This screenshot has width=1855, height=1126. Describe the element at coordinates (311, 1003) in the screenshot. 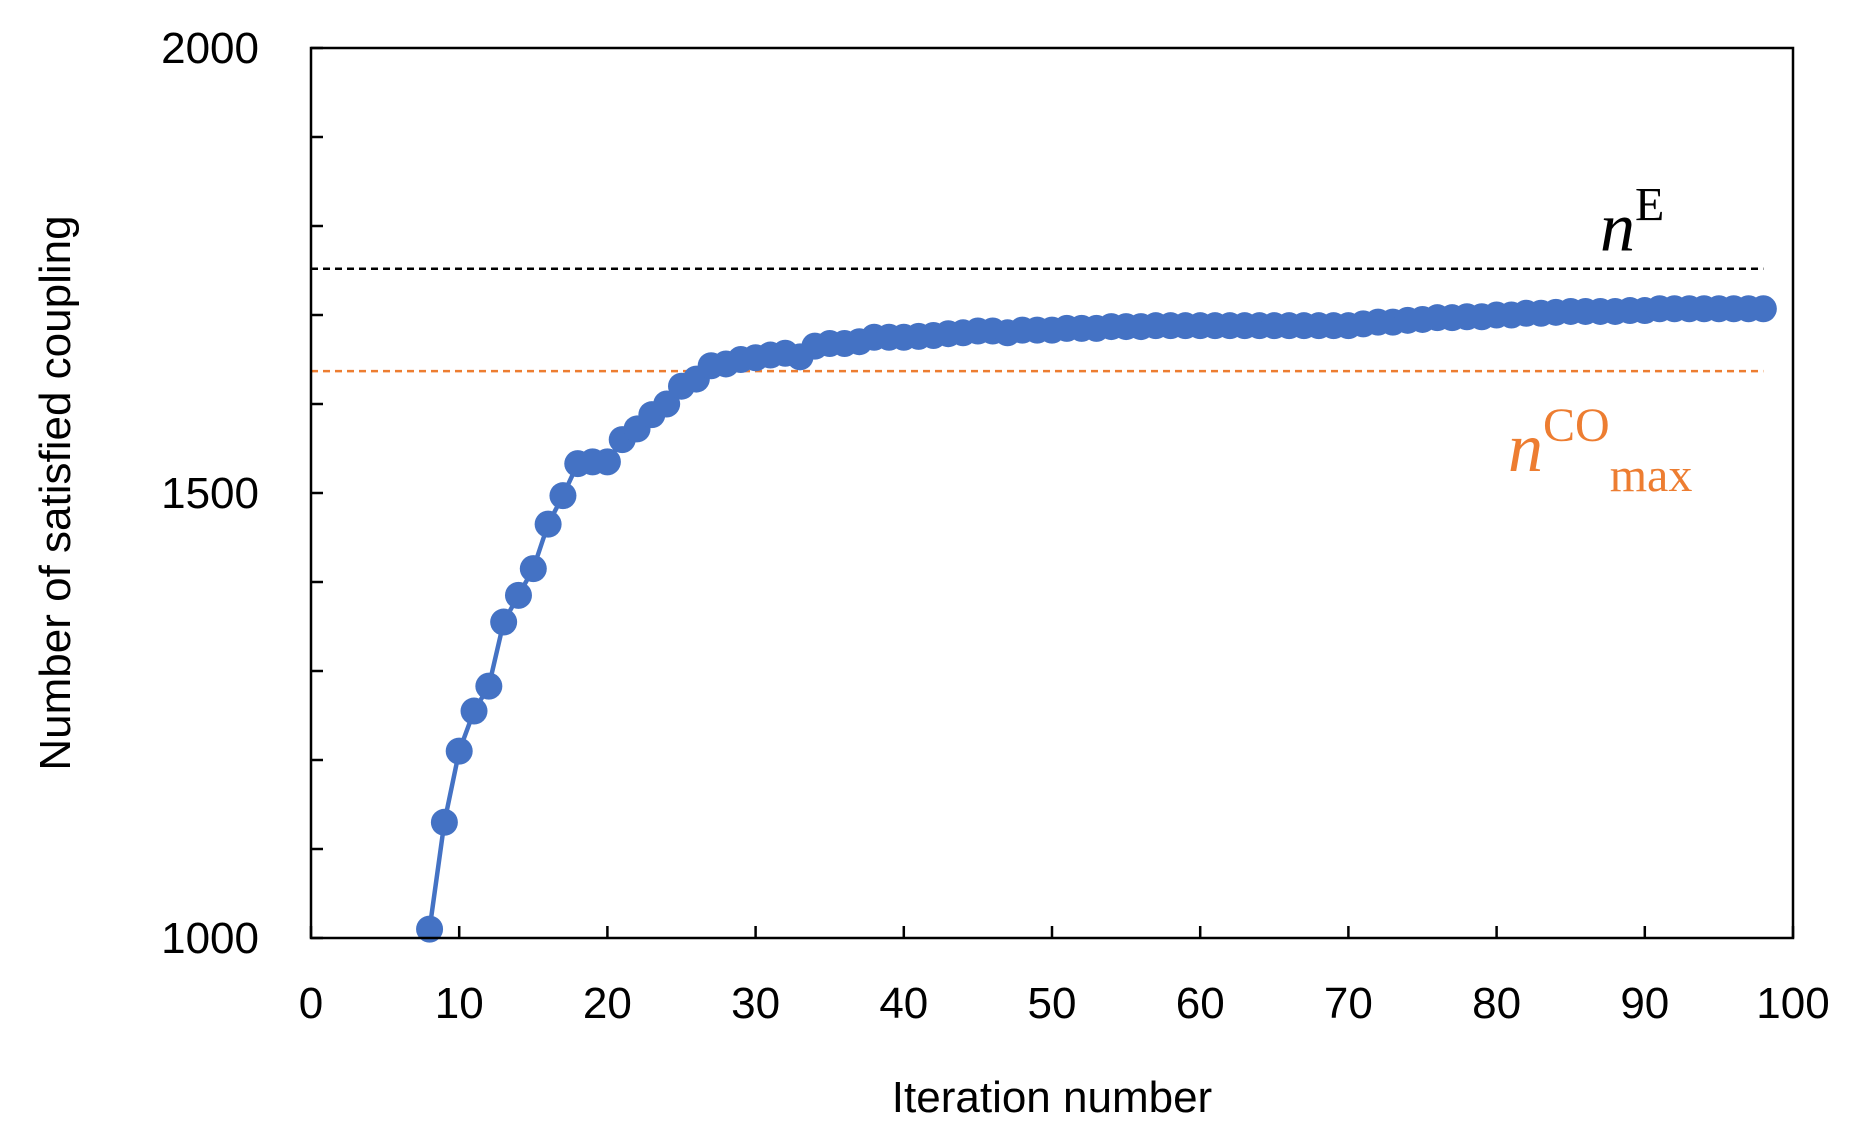

I see `x-tick-label: 0` at that location.